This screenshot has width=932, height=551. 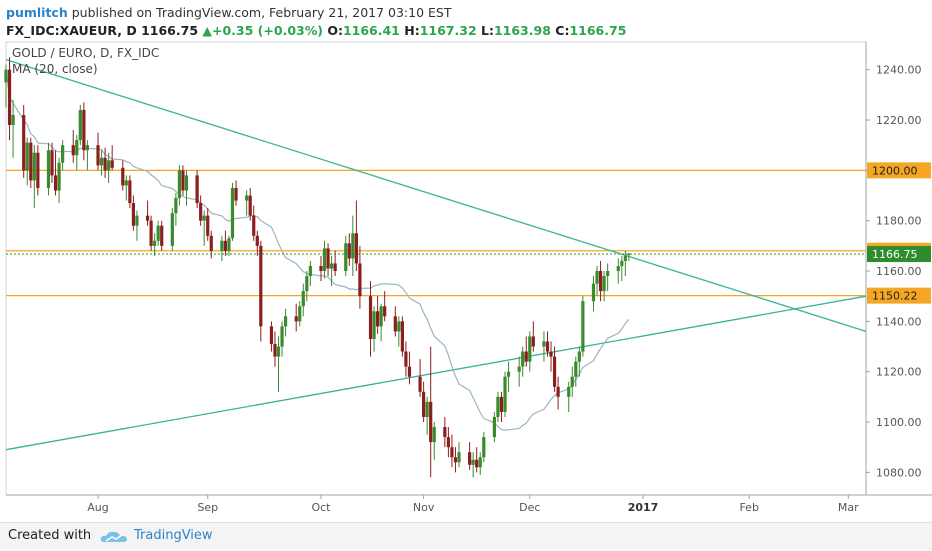 What do you see at coordinates (598, 30) in the screenshot?
I see `close-value: 1166.75` at bounding box center [598, 30].